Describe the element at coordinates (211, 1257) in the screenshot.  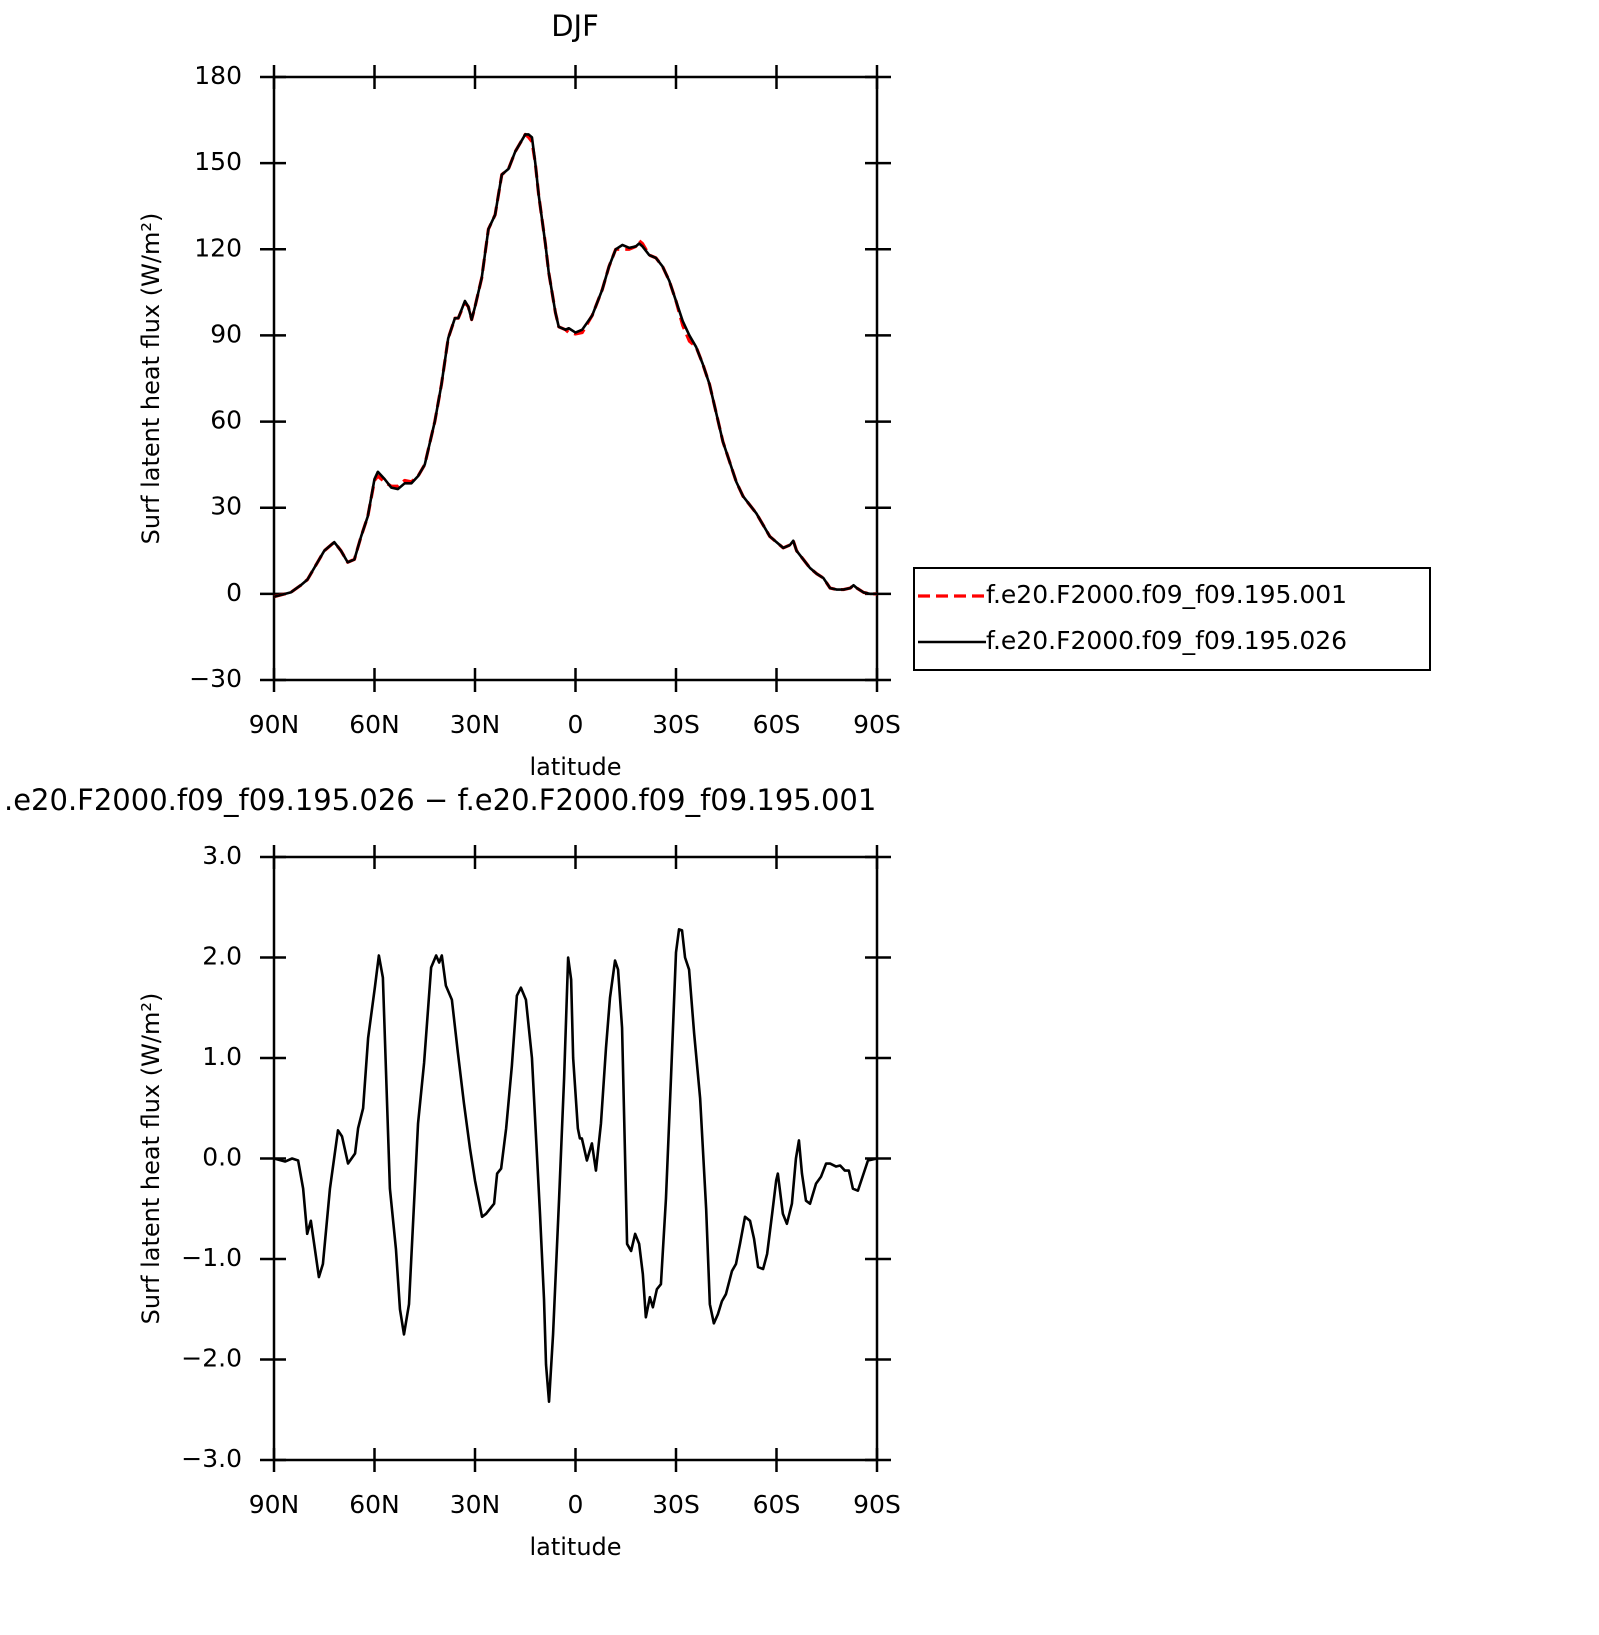
I see `y-tick-label: −1.0` at that location.